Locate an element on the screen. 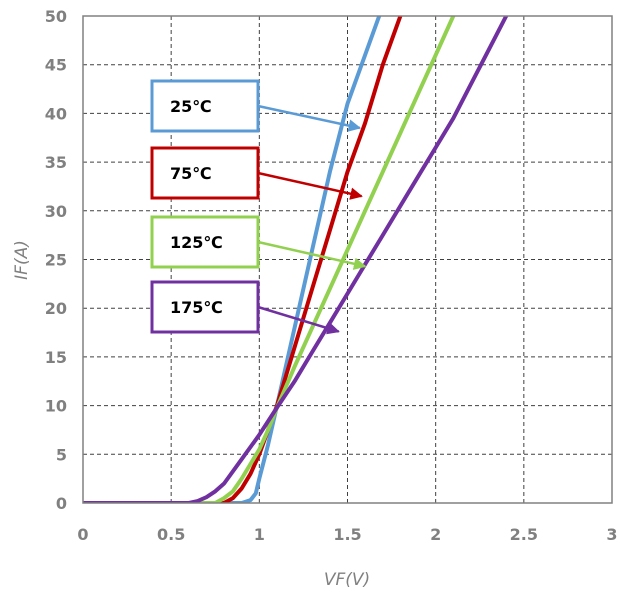 This screenshot has width=620, height=595. x-axis-title: VF(V) is located at coordinates (347, 580).